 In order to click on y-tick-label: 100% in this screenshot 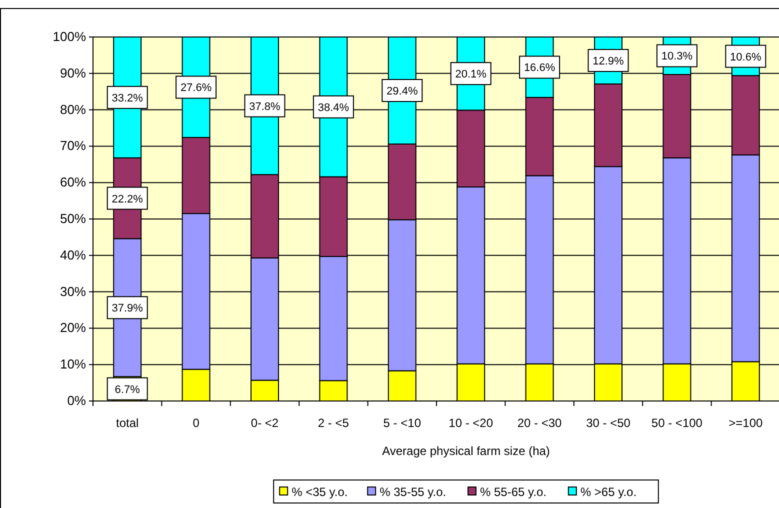, I will do `click(69, 36)`.